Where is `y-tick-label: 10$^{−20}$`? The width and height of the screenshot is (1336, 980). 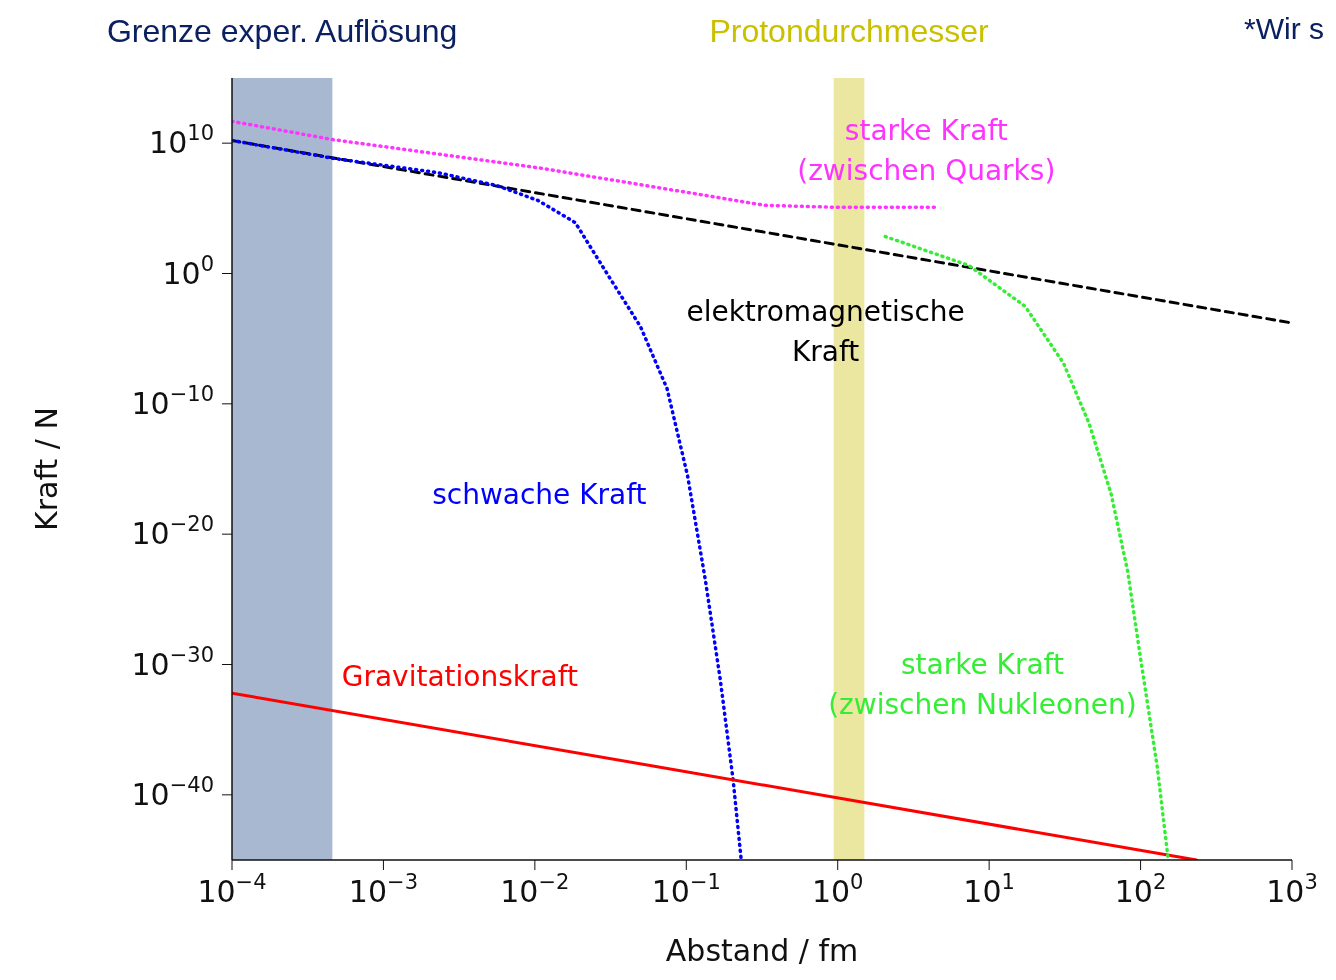 y-tick-label: 10$^{−20}$ is located at coordinates (172, 532).